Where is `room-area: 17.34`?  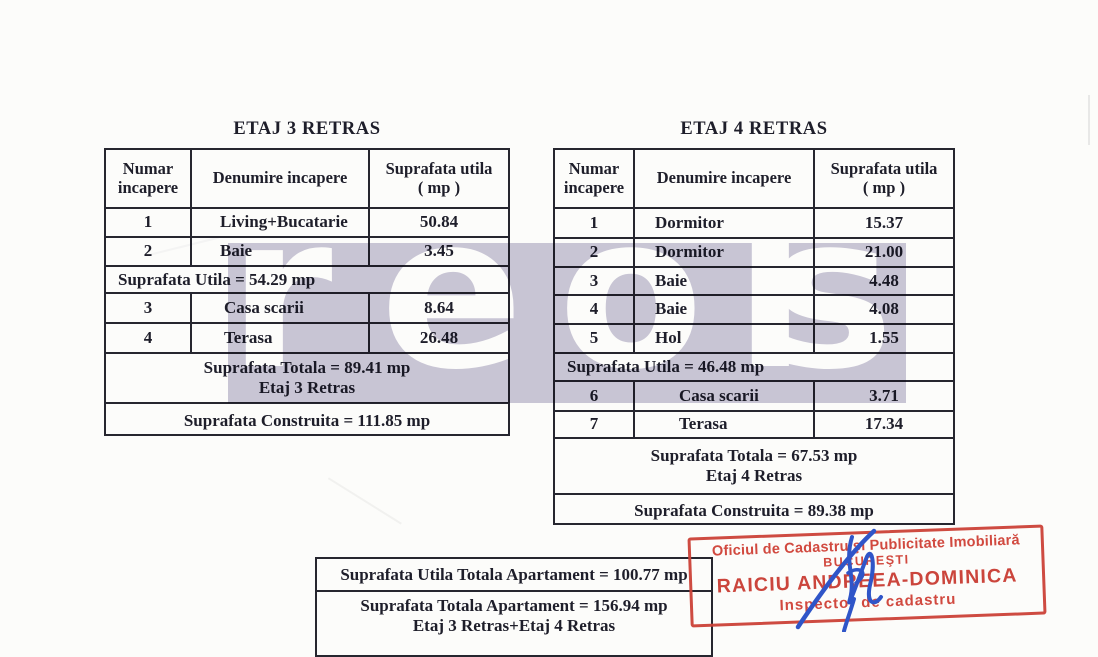
room-area: 17.34 is located at coordinates (884, 424).